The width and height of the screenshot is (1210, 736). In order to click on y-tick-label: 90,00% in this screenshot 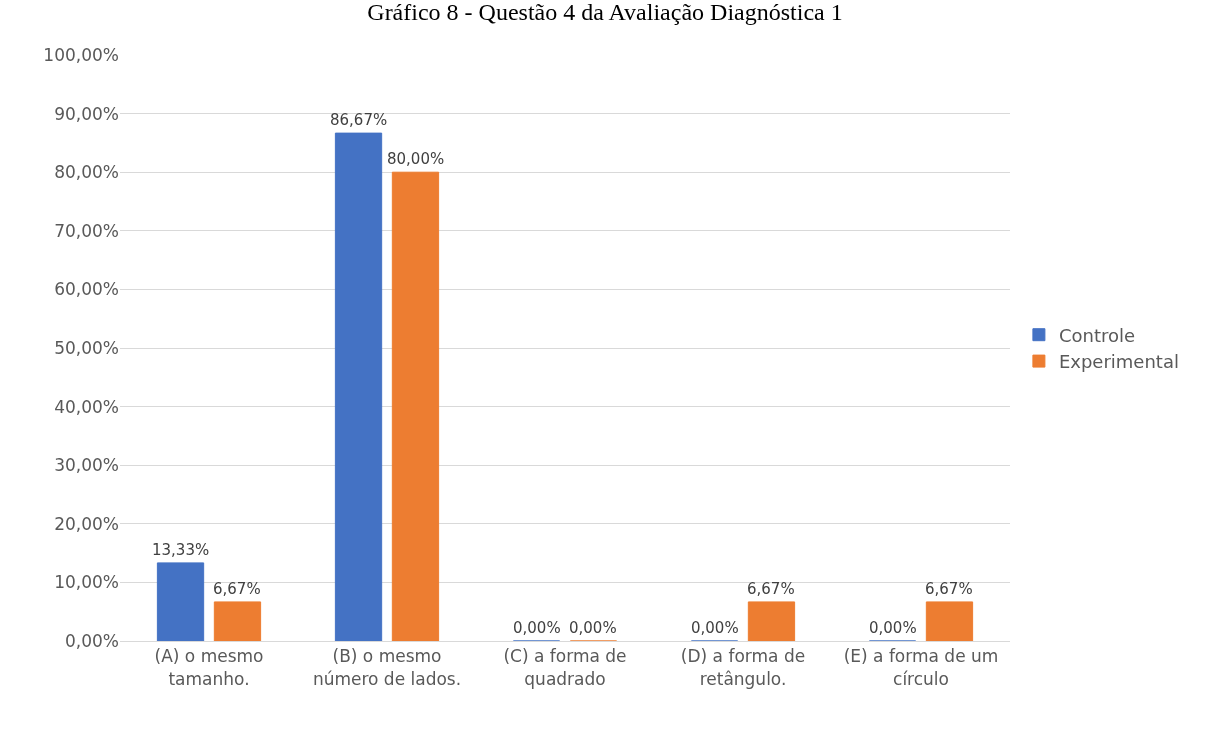, I will do `click(86, 113)`.